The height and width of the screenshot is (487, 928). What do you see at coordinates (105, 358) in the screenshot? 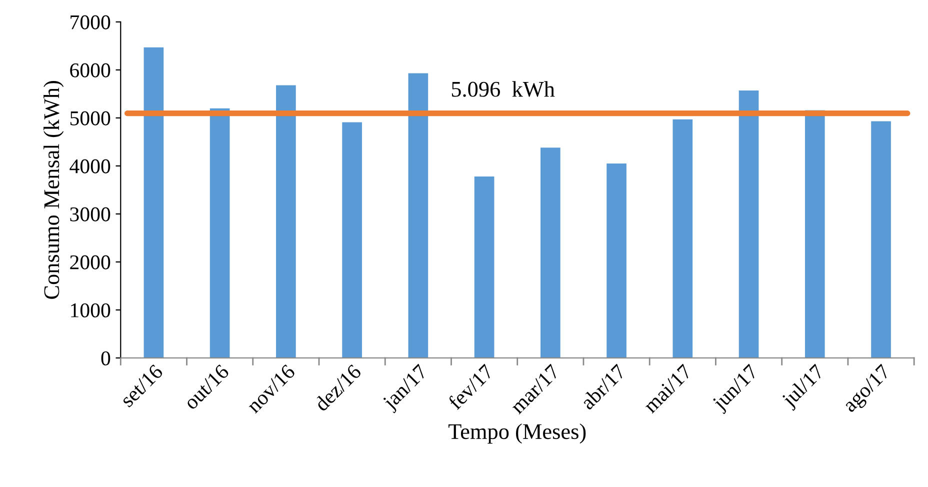
I see `y-tick-label: 0` at bounding box center [105, 358].